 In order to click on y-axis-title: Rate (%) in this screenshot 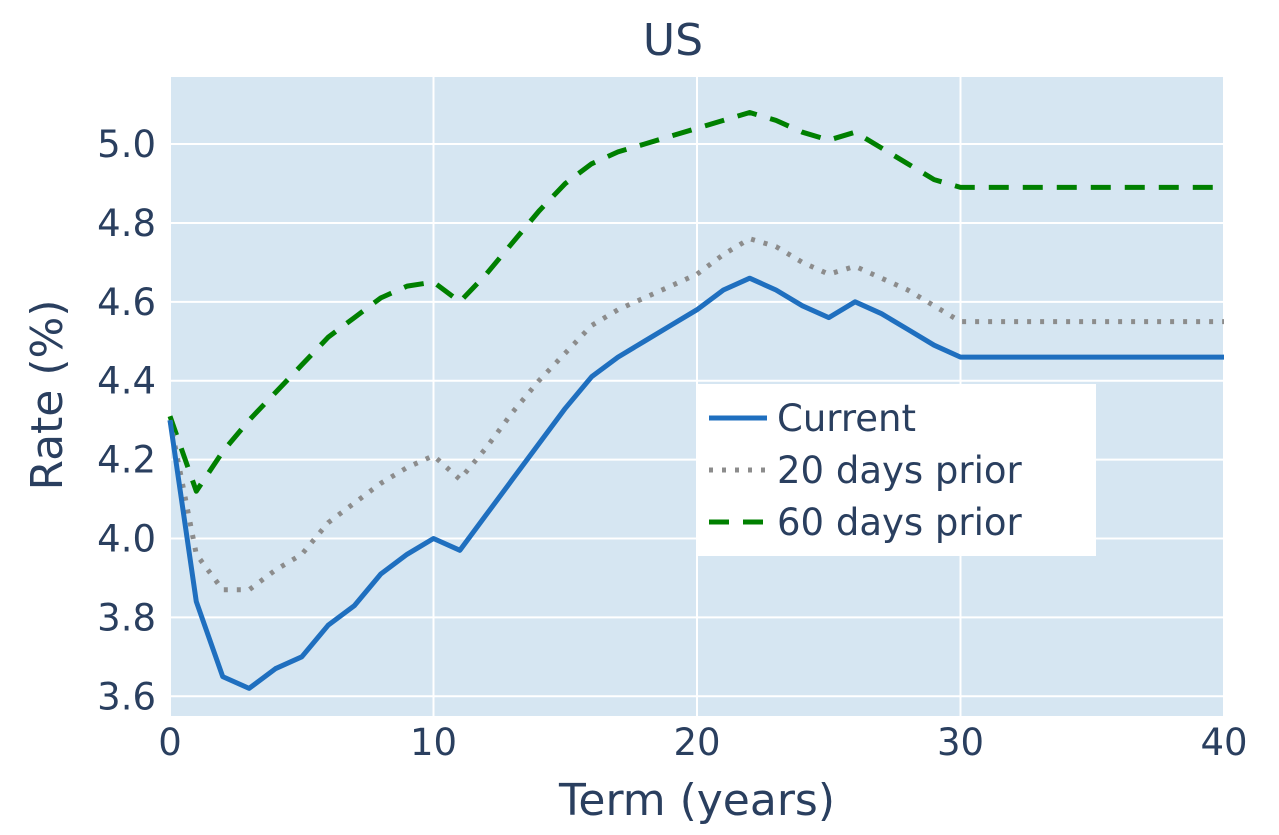, I will do `click(47, 394)`.